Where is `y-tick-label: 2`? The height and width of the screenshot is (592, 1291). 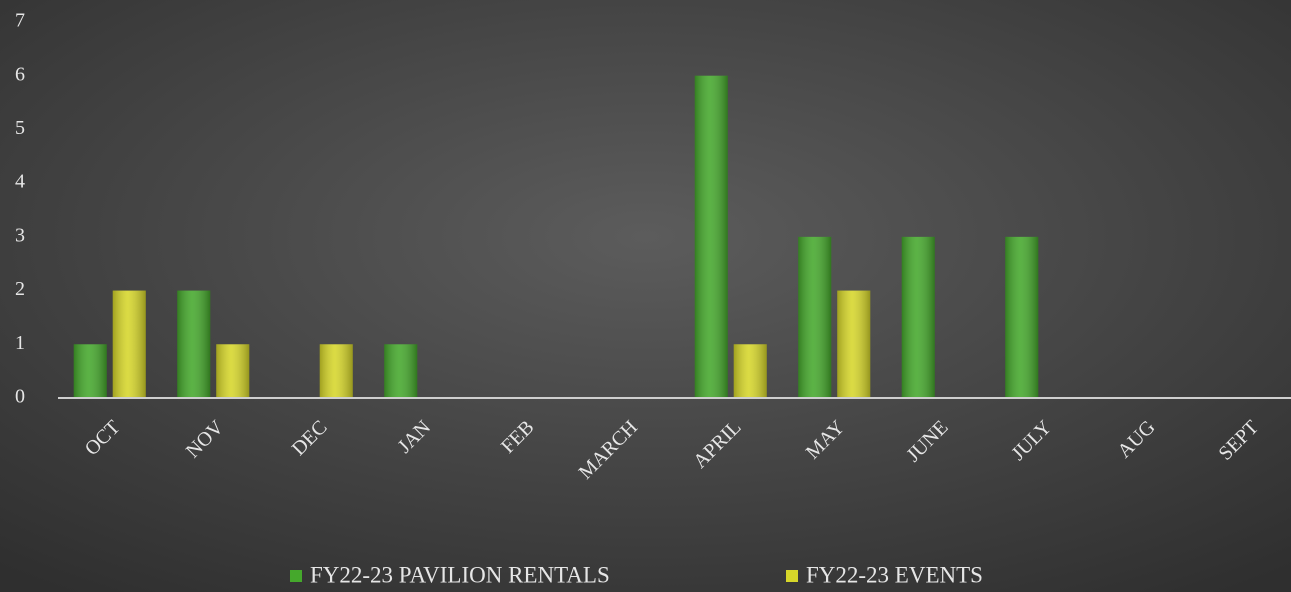 y-tick-label: 2 is located at coordinates (20, 289).